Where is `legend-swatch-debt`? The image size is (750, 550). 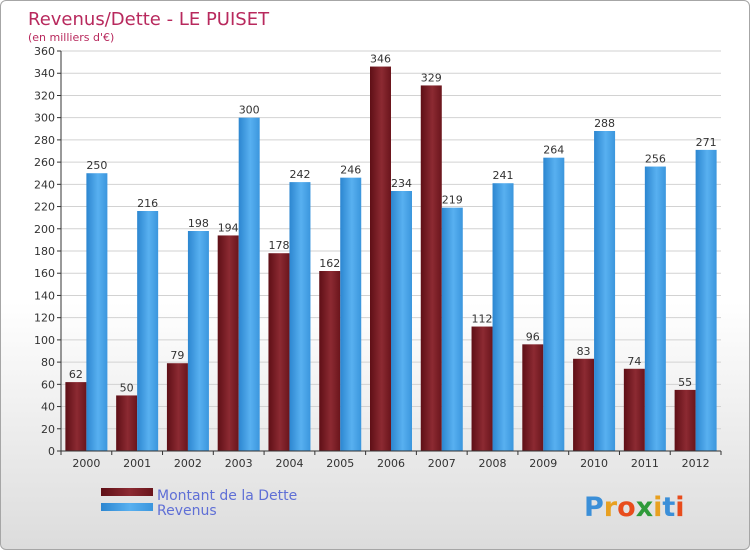 legend-swatch-debt is located at coordinates (127, 492).